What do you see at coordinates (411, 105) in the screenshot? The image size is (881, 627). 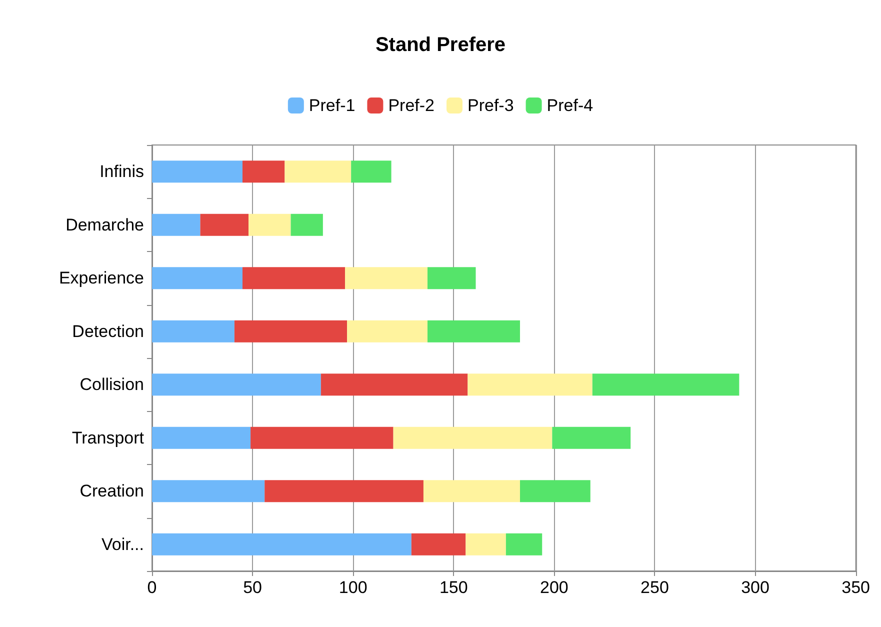 I see `legend-label: Pref-2` at bounding box center [411, 105].